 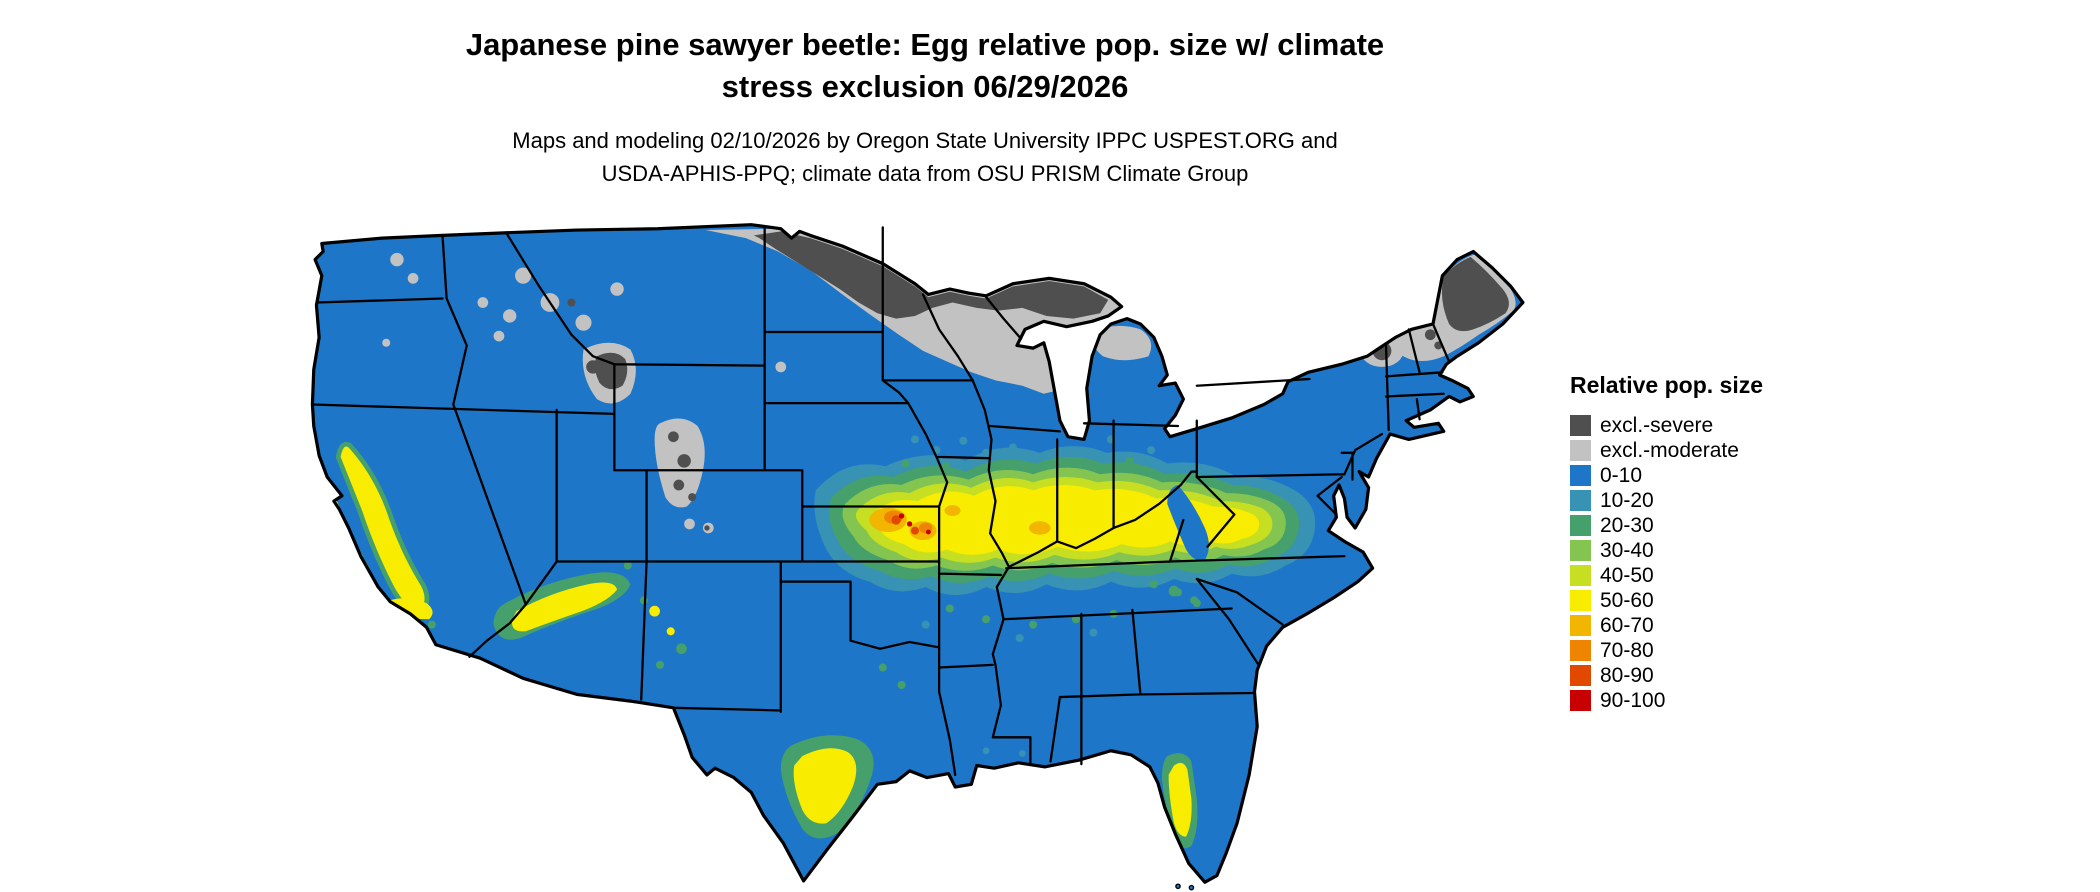 What do you see at coordinates (1710, 700) in the screenshot?
I see `legend-item-90-100: 90-100` at bounding box center [1710, 700].